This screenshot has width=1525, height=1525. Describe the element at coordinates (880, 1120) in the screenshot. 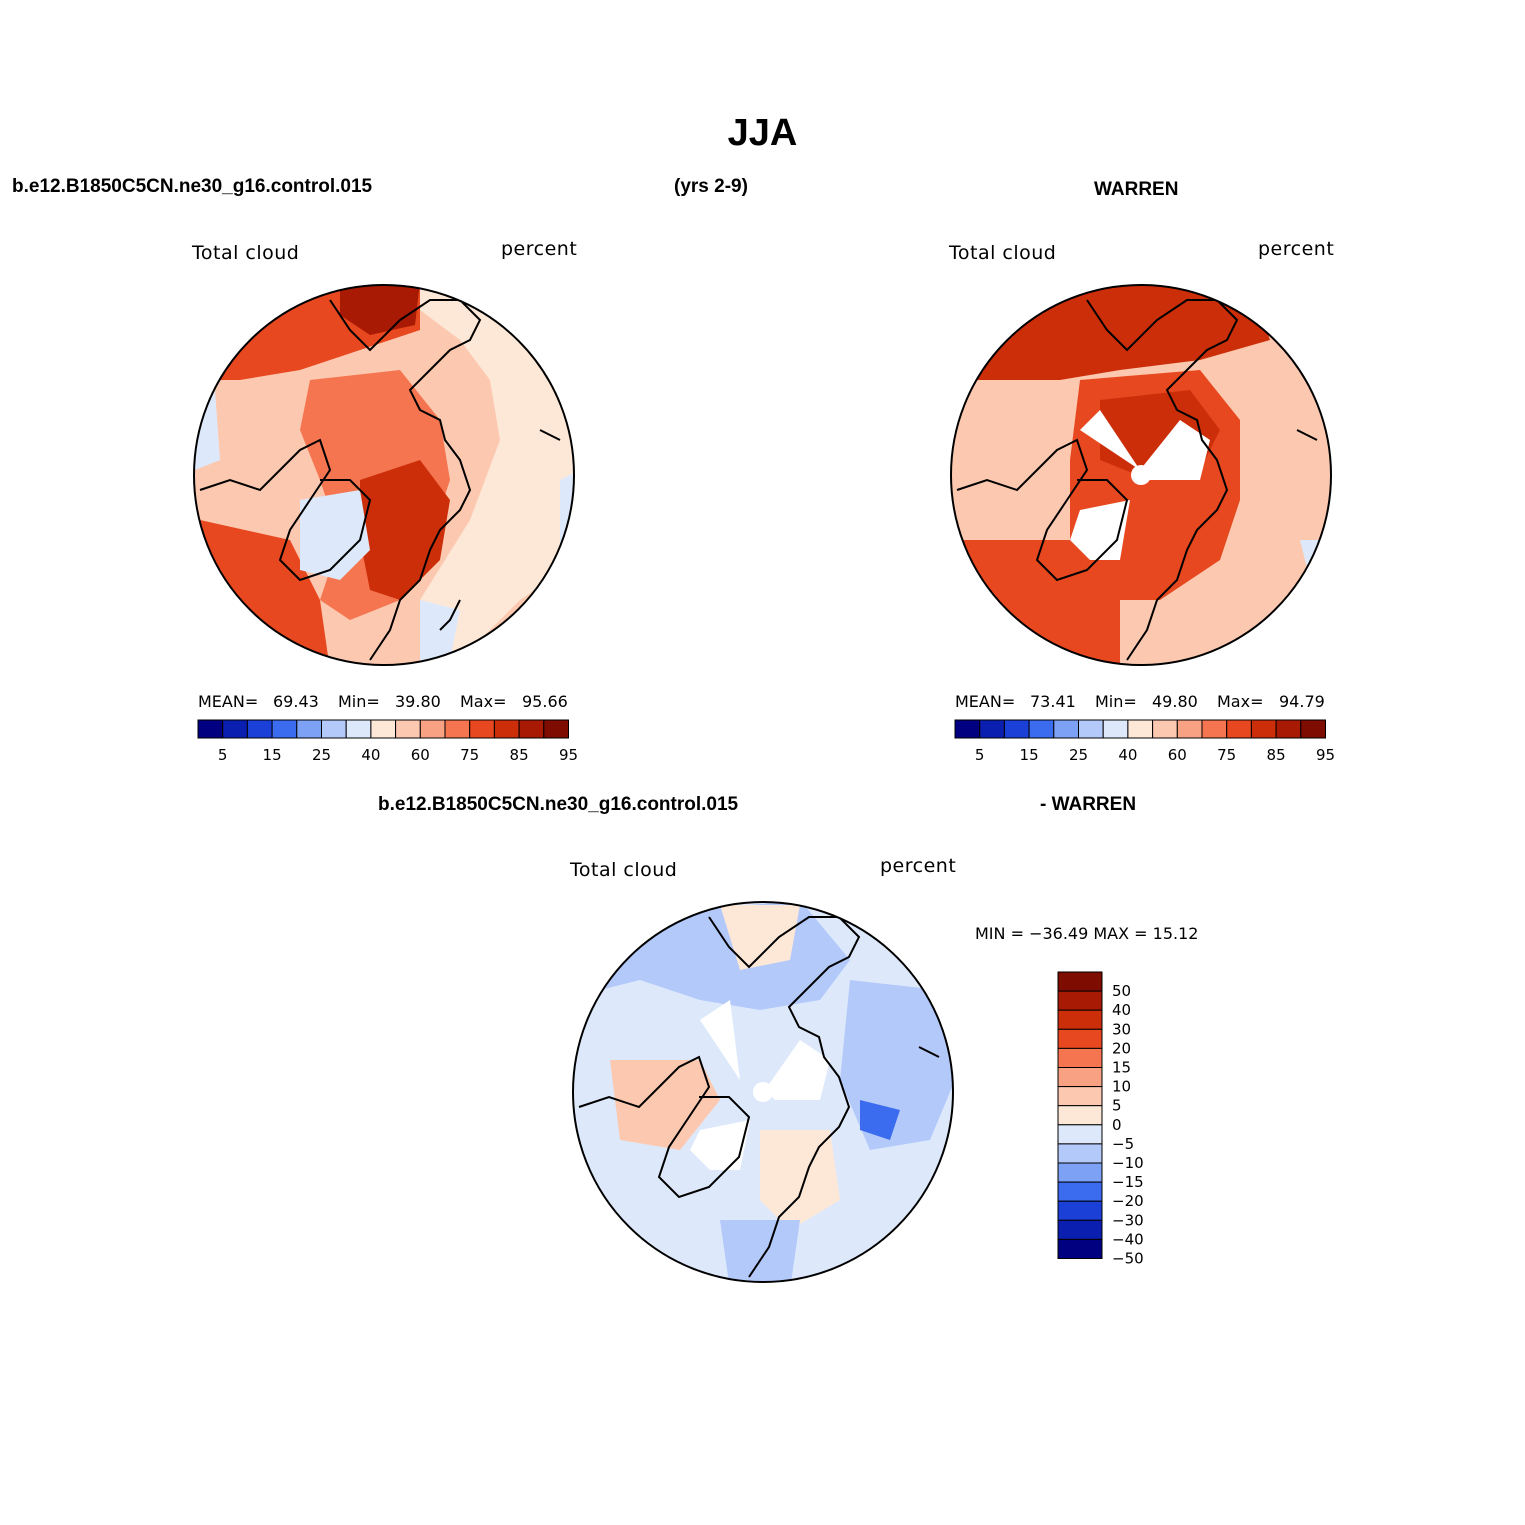

I see `diff-strong-low-patch` at that location.